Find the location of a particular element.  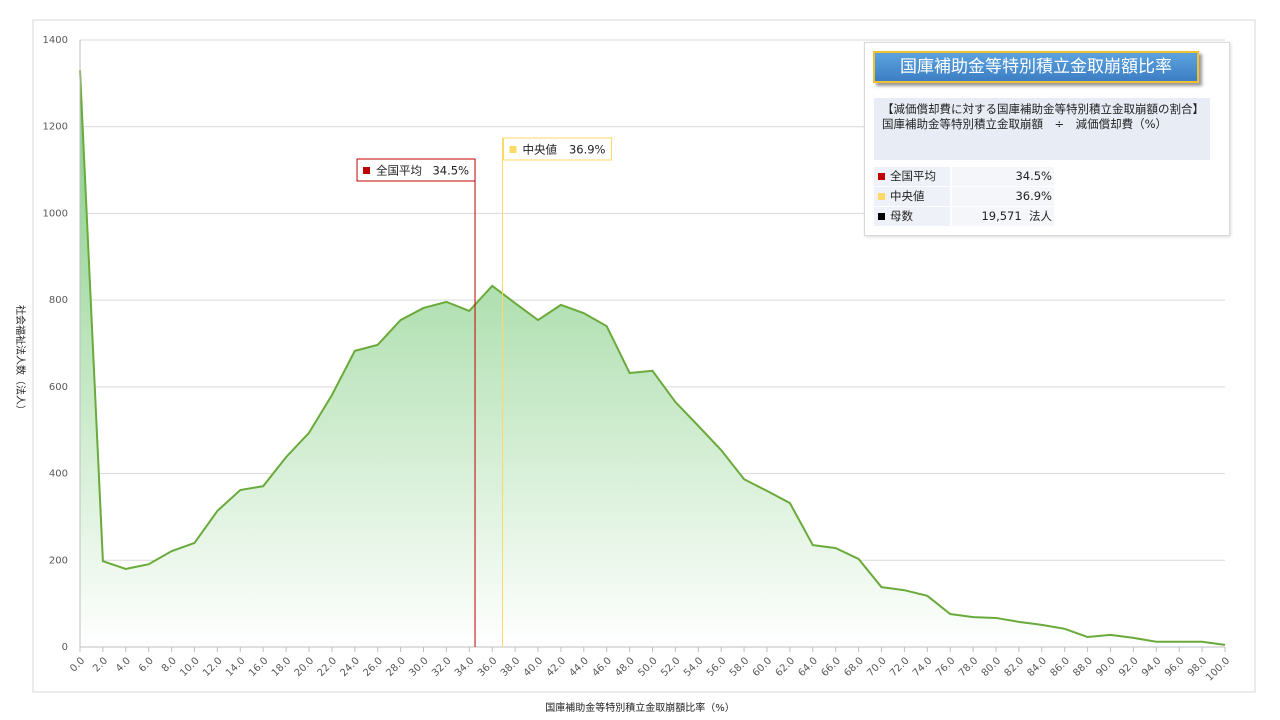

x-tick-label: 90.0 is located at coordinates (1106, 667).